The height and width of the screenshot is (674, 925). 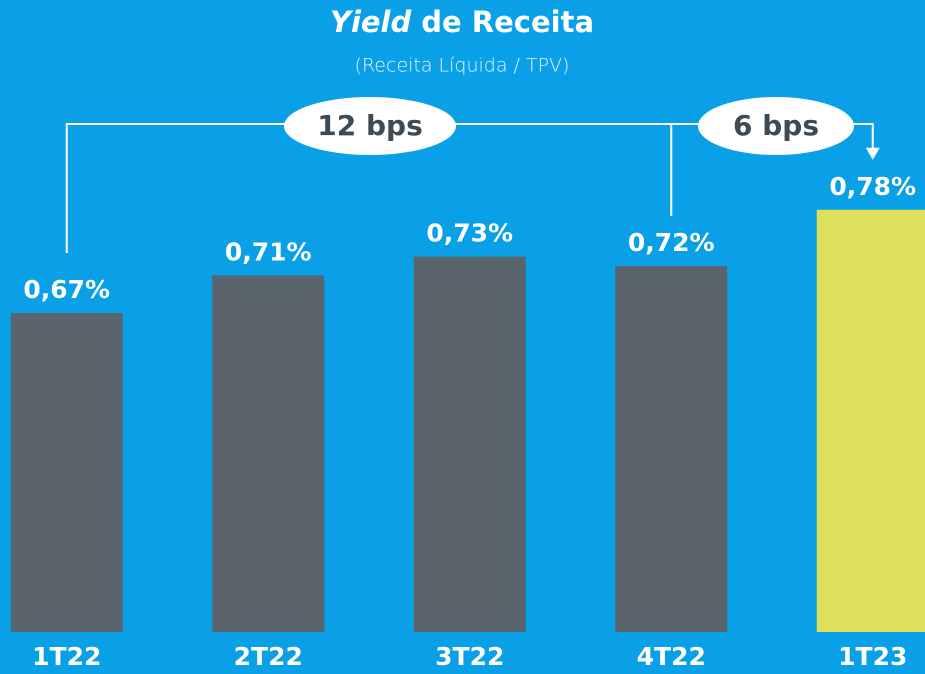 I want to click on arrow-head, so click(x=872, y=153).